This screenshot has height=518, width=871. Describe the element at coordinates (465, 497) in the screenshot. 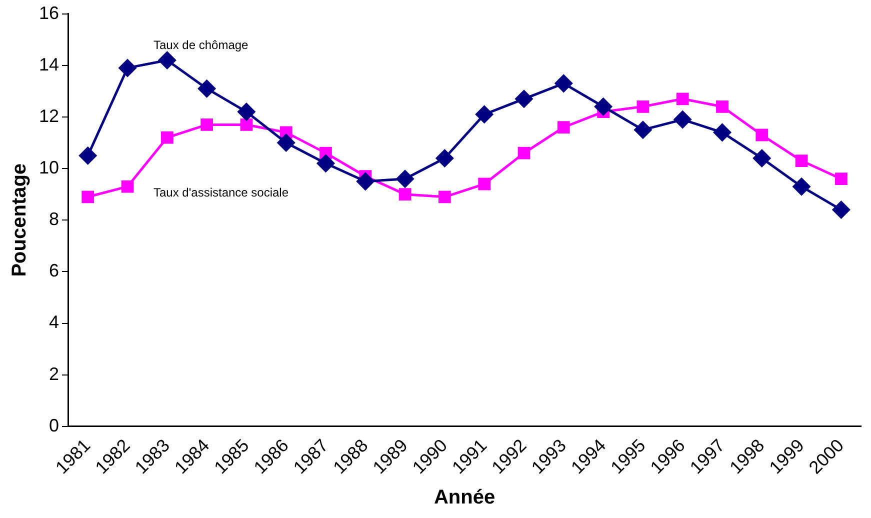

I see `x-axis-title: Année` at that location.